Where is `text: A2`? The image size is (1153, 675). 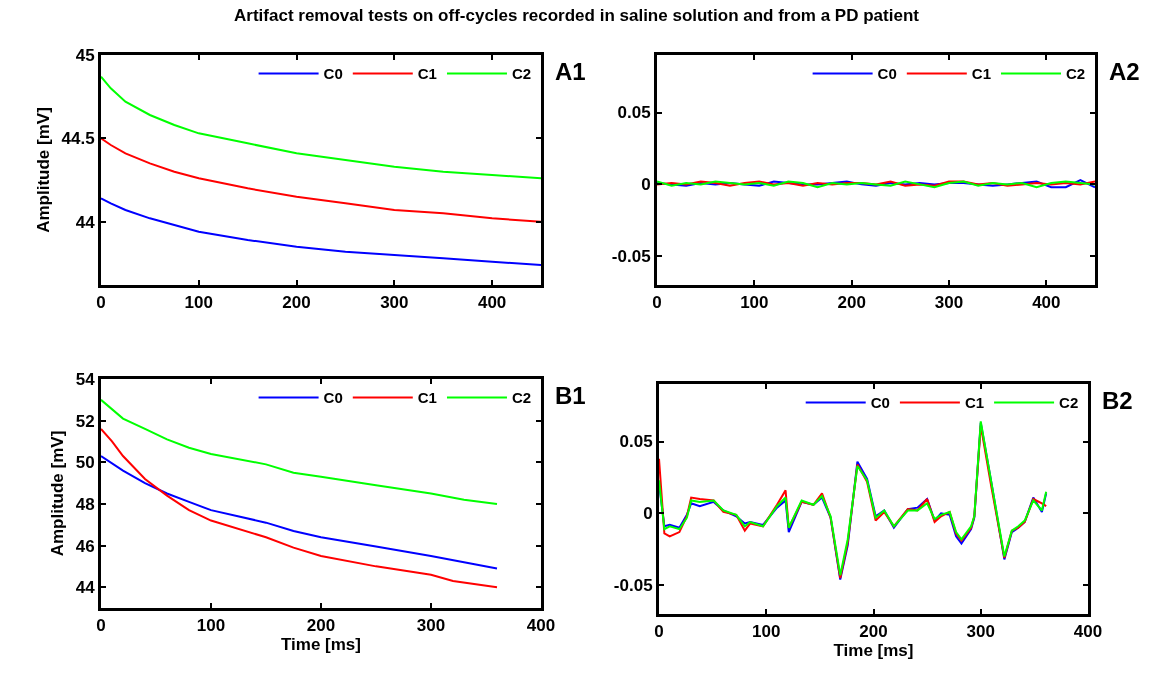 text: A2 is located at coordinates (1124, 71).